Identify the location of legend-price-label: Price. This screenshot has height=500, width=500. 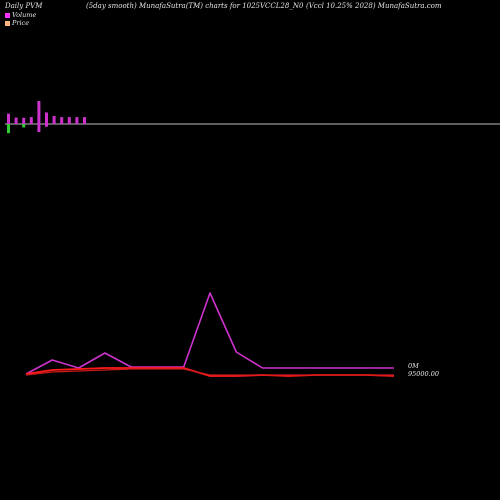
(21, 23).